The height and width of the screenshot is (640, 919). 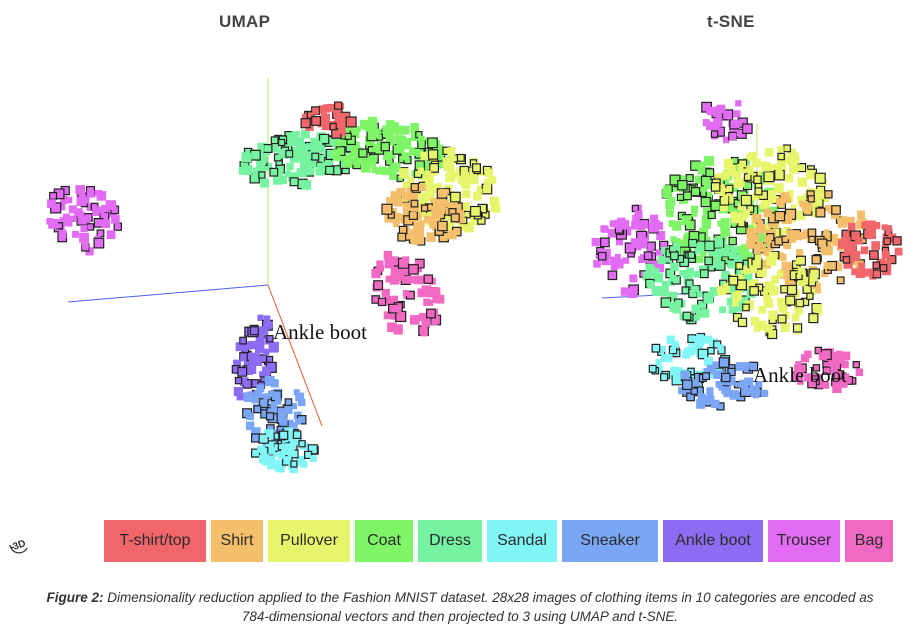 I want to click on legend-item-trouser: Trouser, so click(x=804, y=541).